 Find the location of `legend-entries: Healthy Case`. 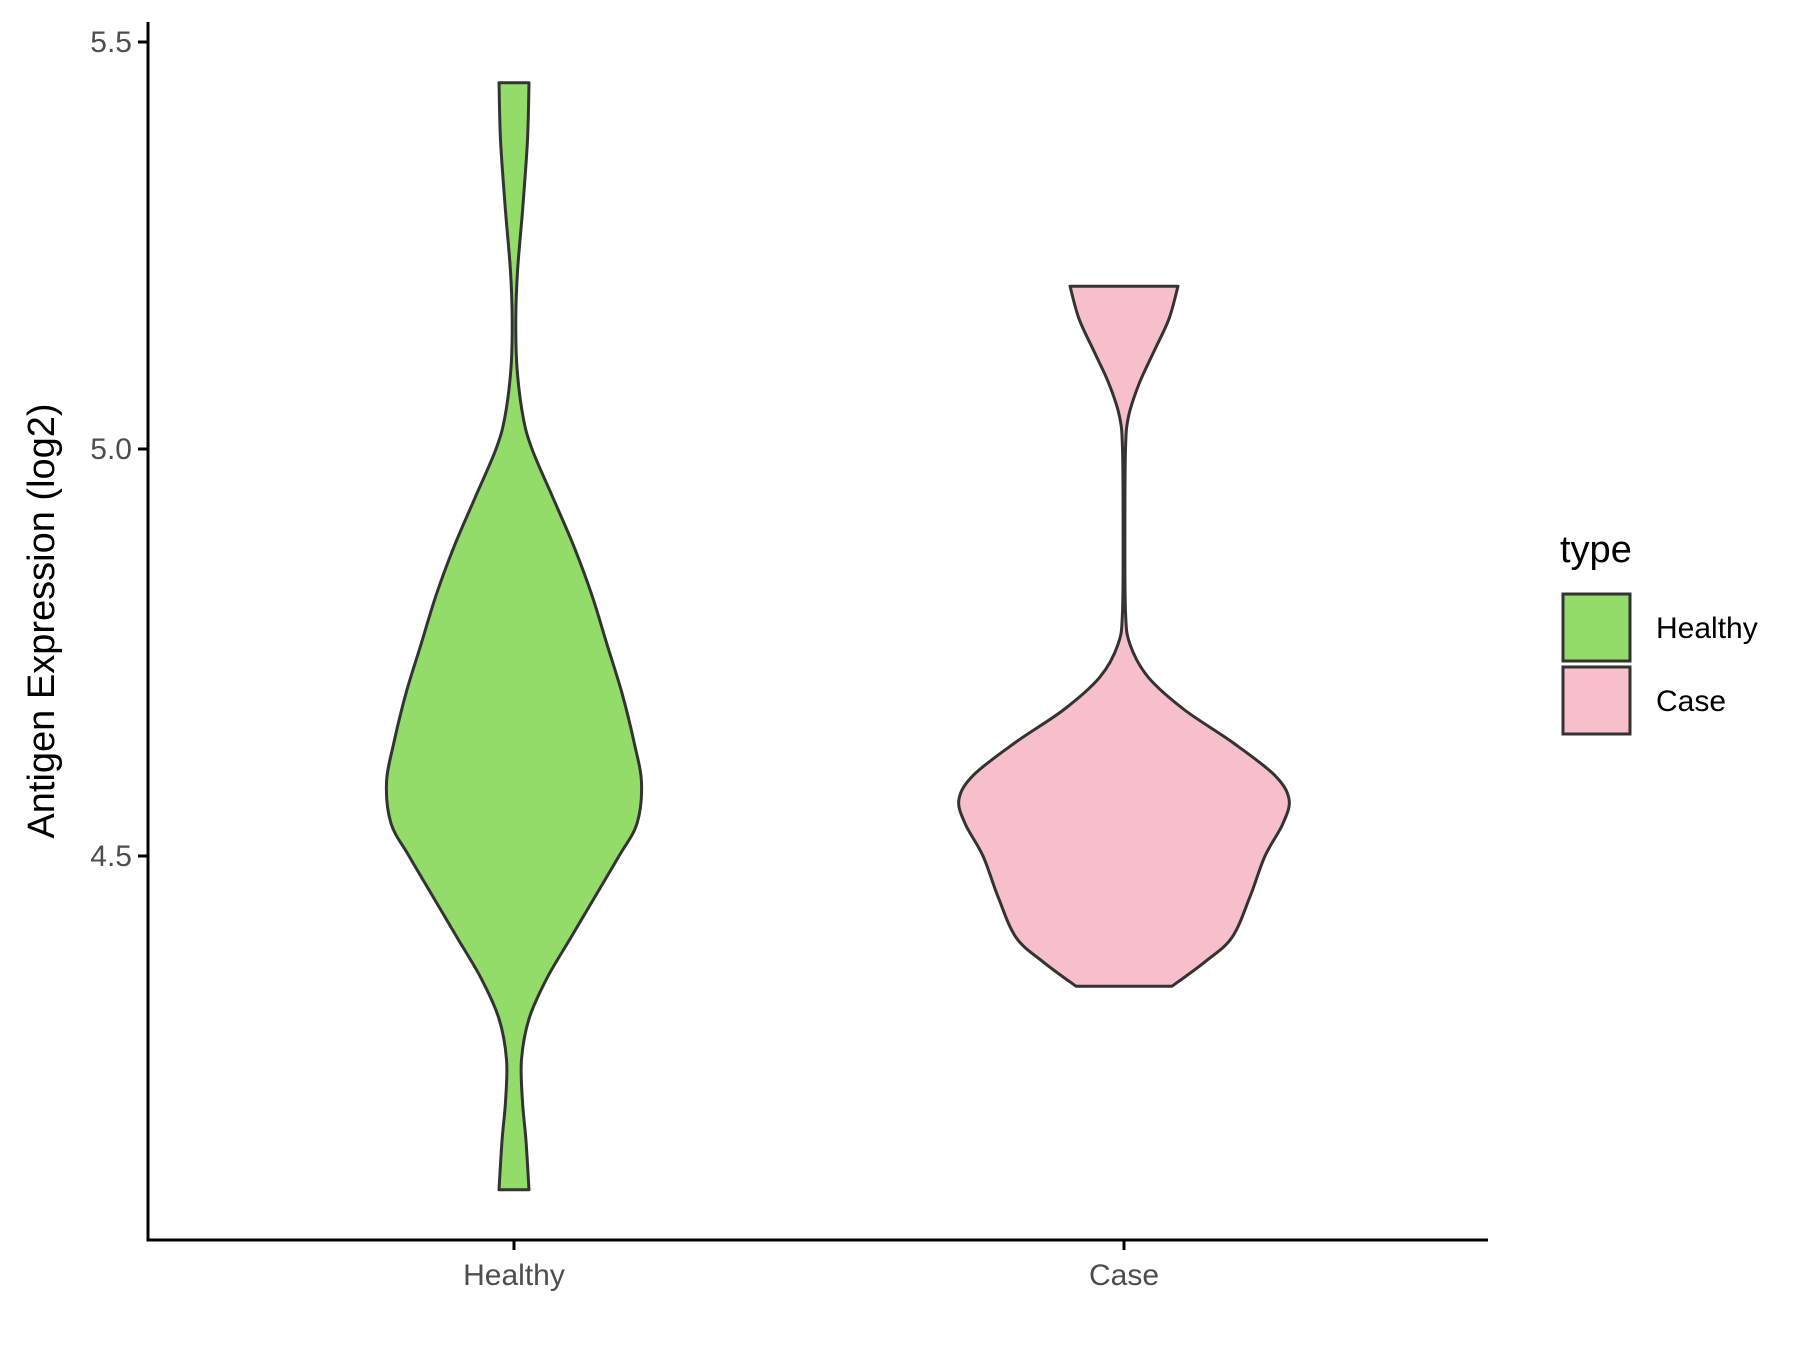

legend-entries: Healthy Case is located at coordinates (1659, 664).